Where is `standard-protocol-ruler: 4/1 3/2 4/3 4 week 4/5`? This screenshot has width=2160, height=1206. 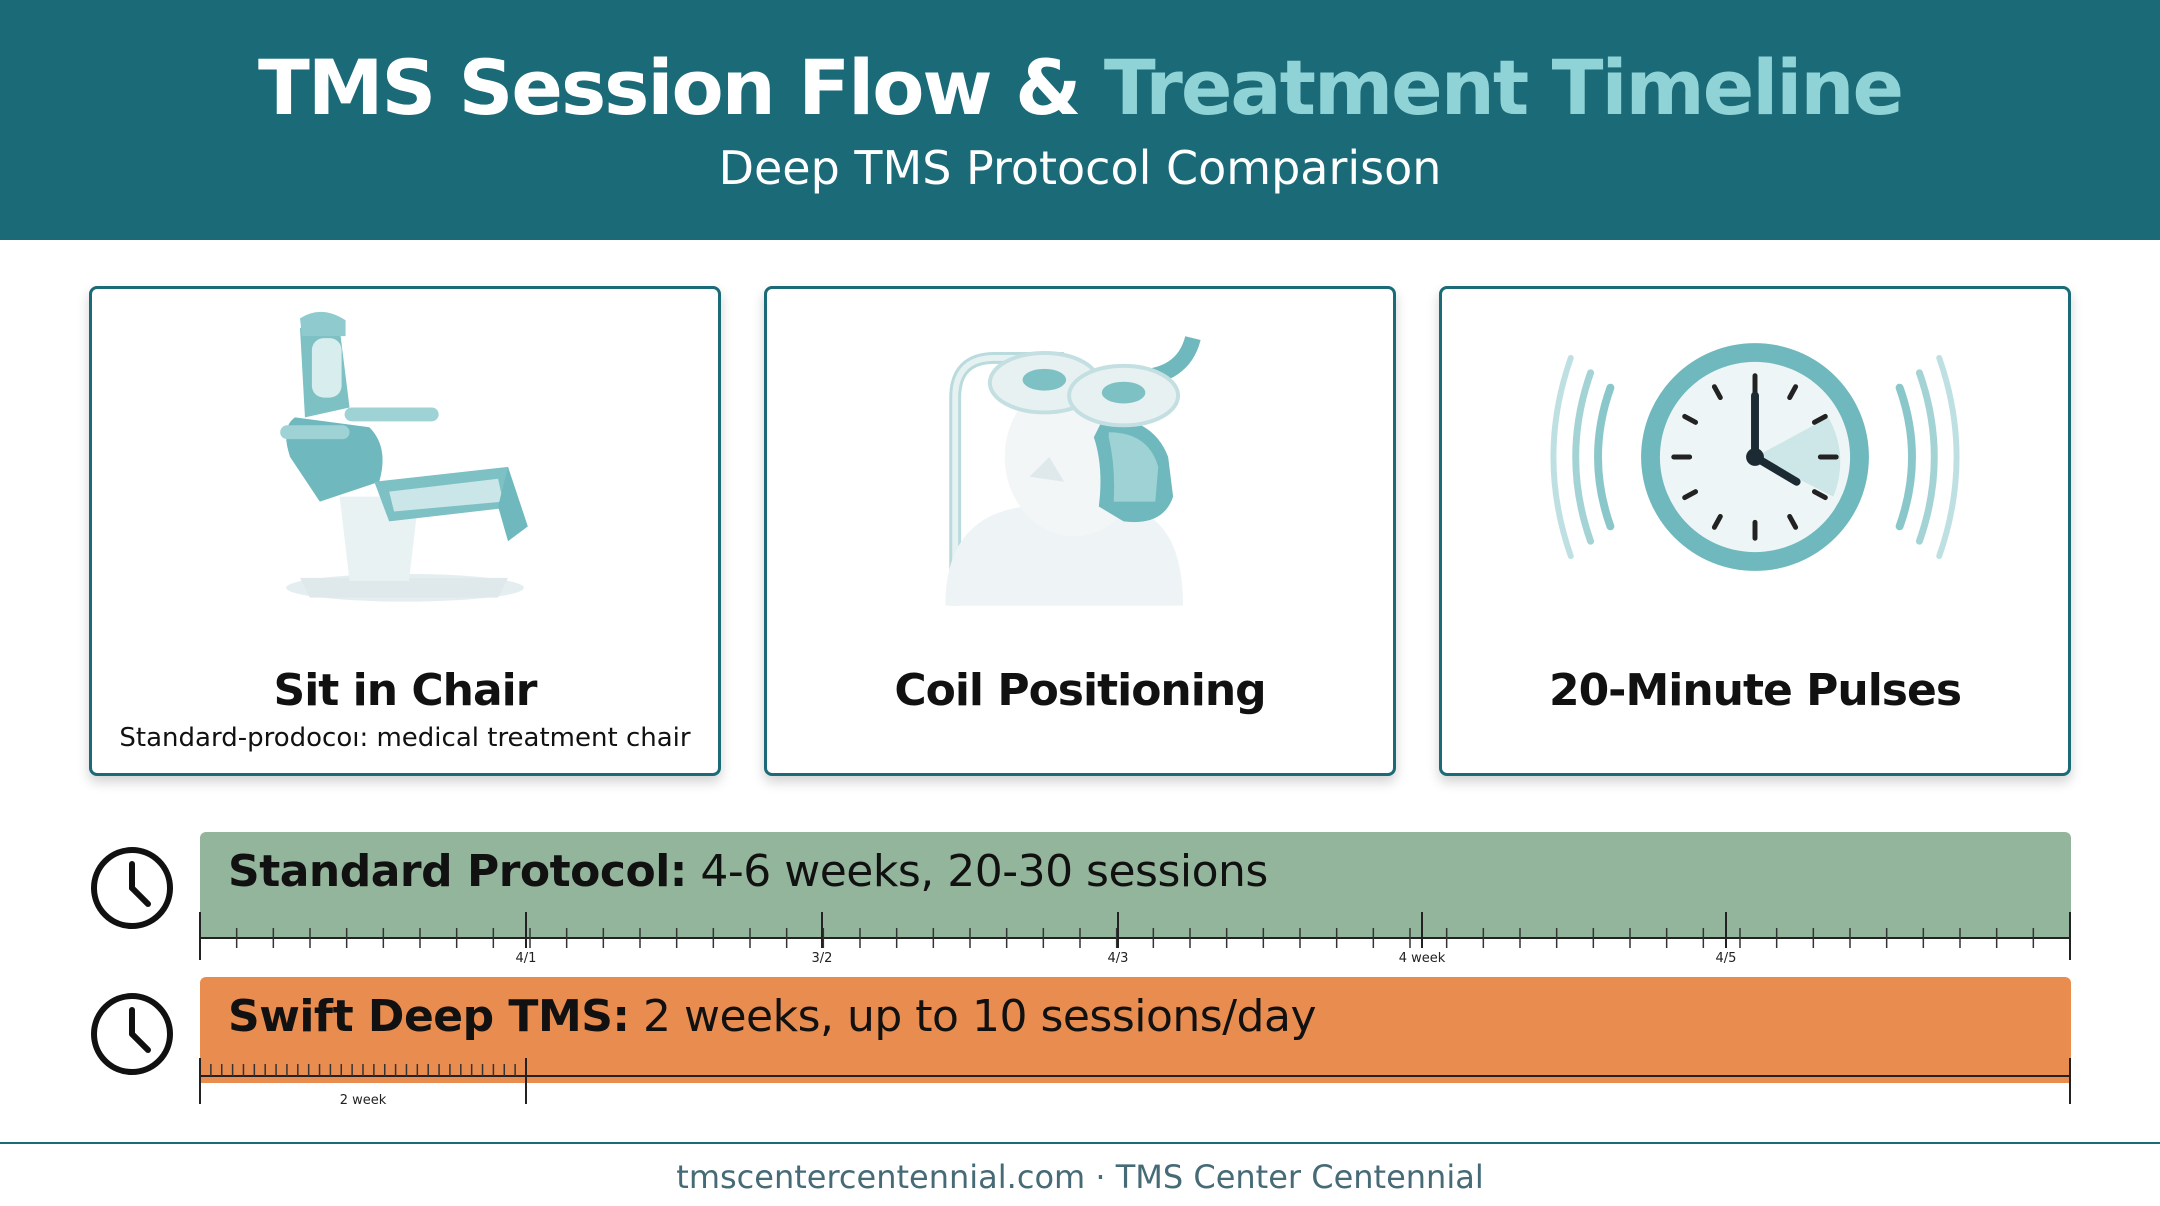 standard-protocol-ruler: 4/1 3/2 4/3 4 week 4/5 is located at coordinates (1135, 939).